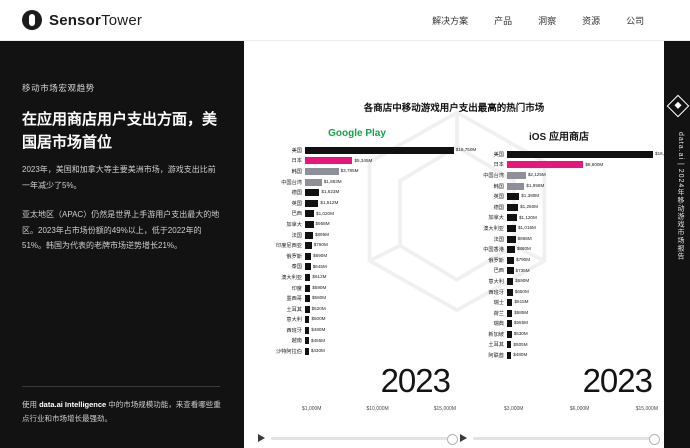 This screenshot has width=690, height=448. Describe the element at coordinates (582, 271) in the screenshot. I see `bar-track: $735M` at that location.